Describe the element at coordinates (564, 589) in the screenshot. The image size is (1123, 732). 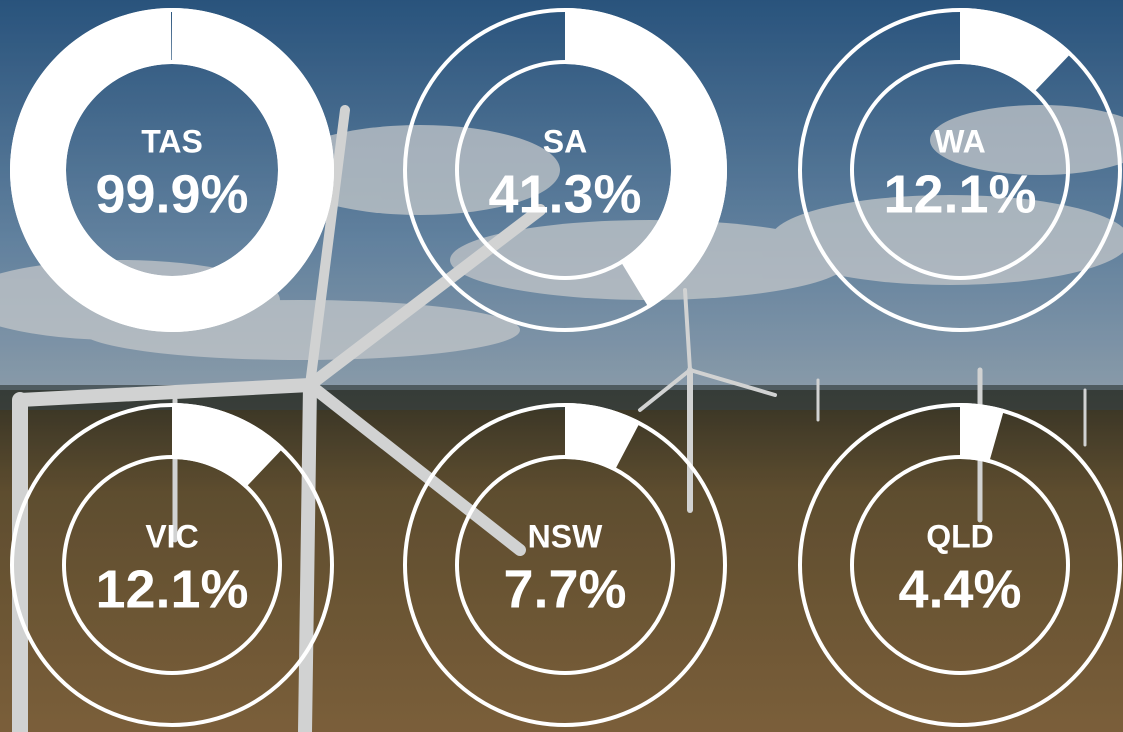
I see `value-label: 7.7%` at that location.